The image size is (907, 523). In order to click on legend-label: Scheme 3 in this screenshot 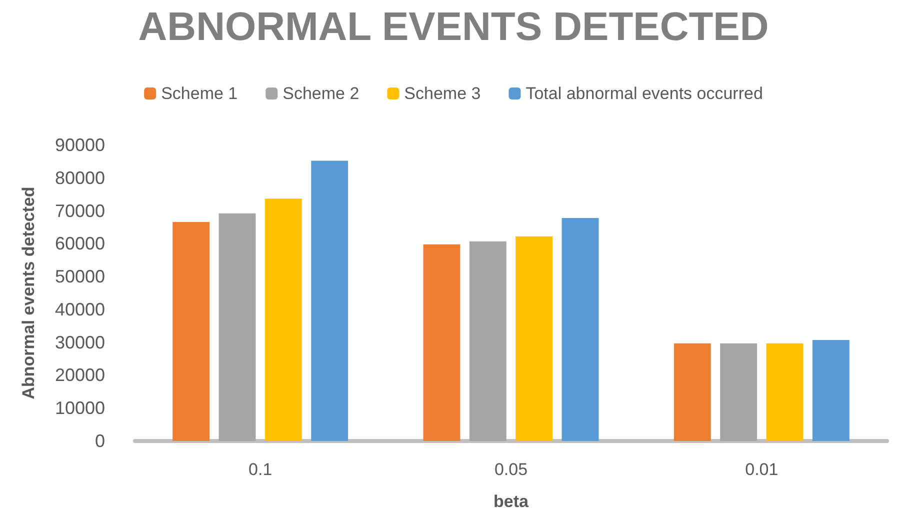, I will do `click(442, 93)`.